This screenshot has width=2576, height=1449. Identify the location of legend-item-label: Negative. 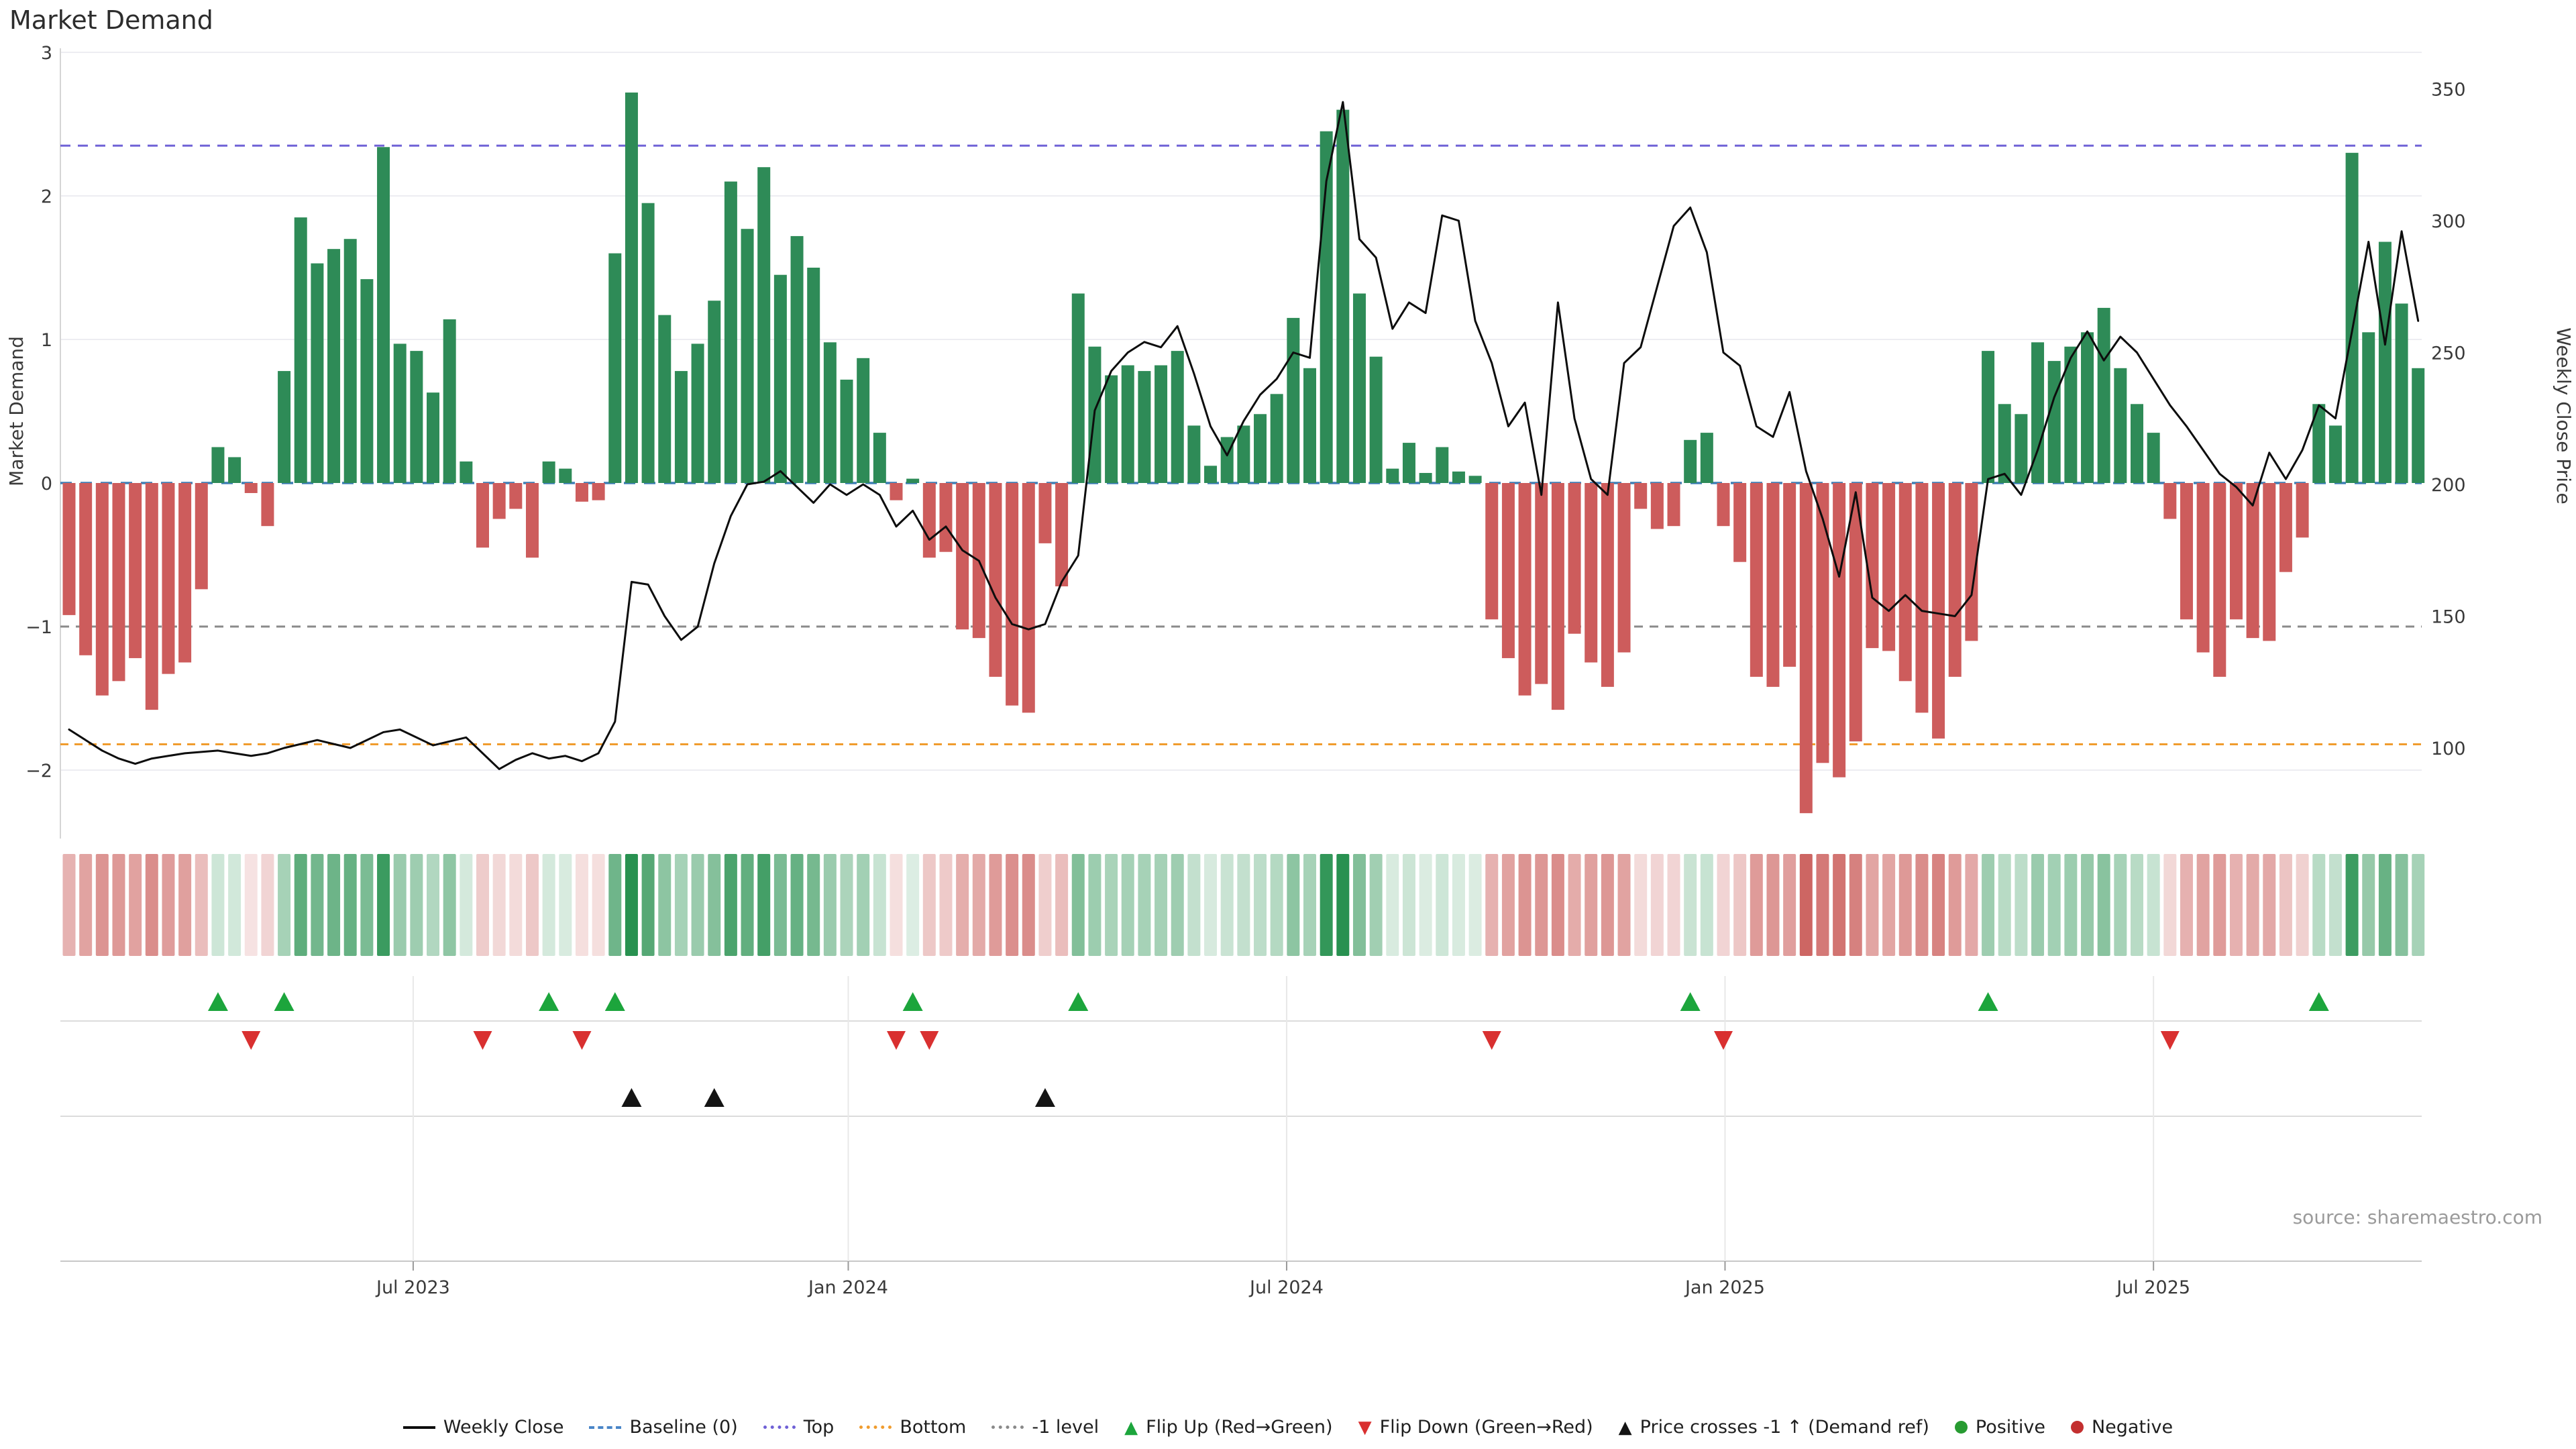
(2132, 1427).